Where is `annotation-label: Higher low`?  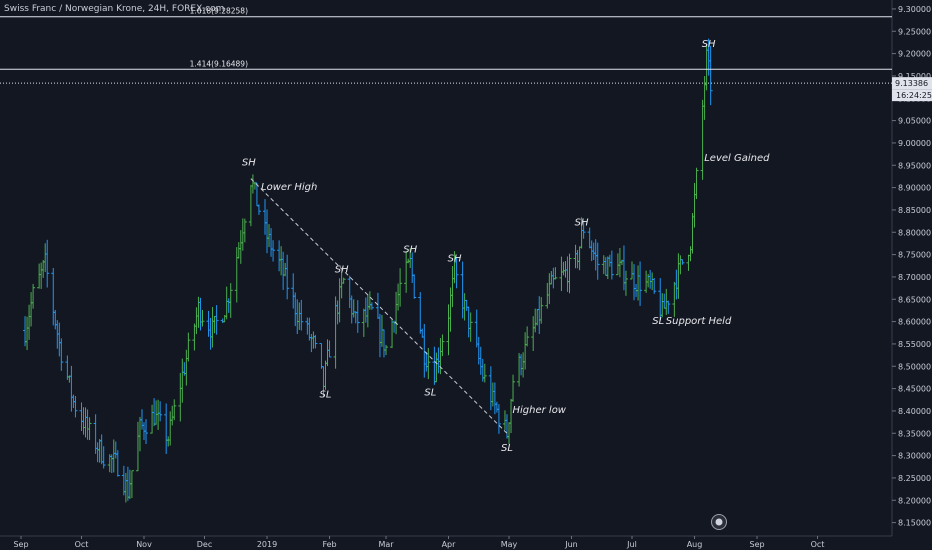
annotation-label: Higher low is located at coordinates (539, 410).